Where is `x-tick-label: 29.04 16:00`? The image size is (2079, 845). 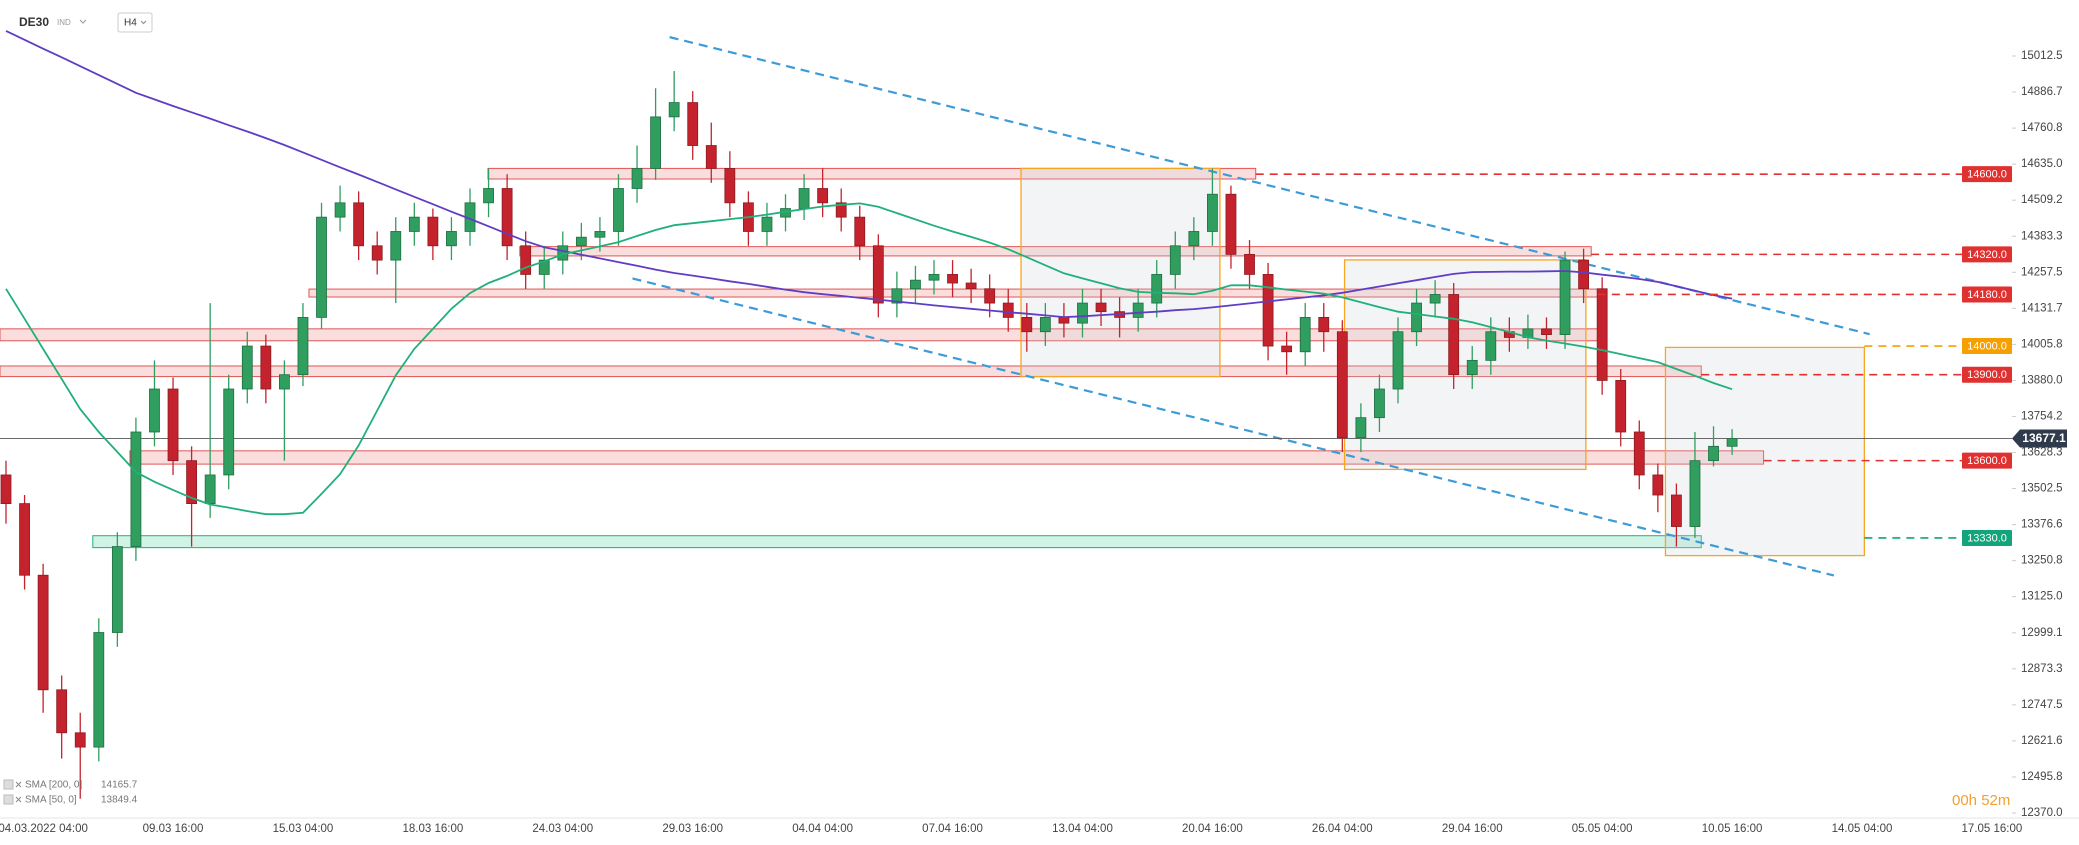 x-tick-label: 29.04 16:00 is located at coordinates (1472, 829).